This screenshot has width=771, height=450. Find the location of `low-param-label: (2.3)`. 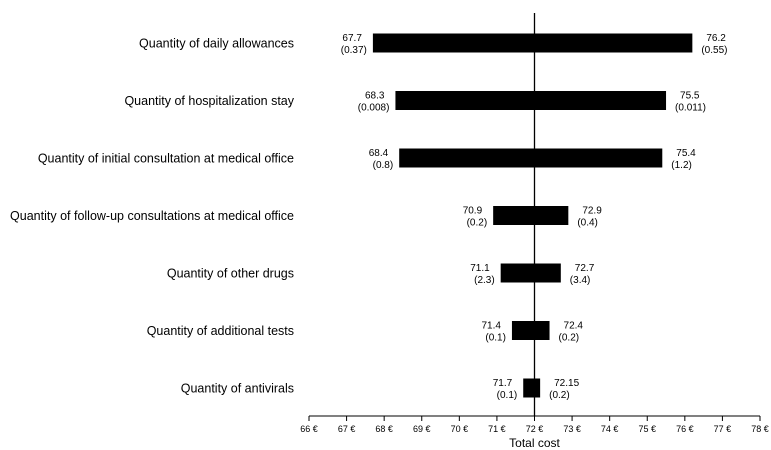

low-param-label: (2.3) is located at coordinates (484, 280).